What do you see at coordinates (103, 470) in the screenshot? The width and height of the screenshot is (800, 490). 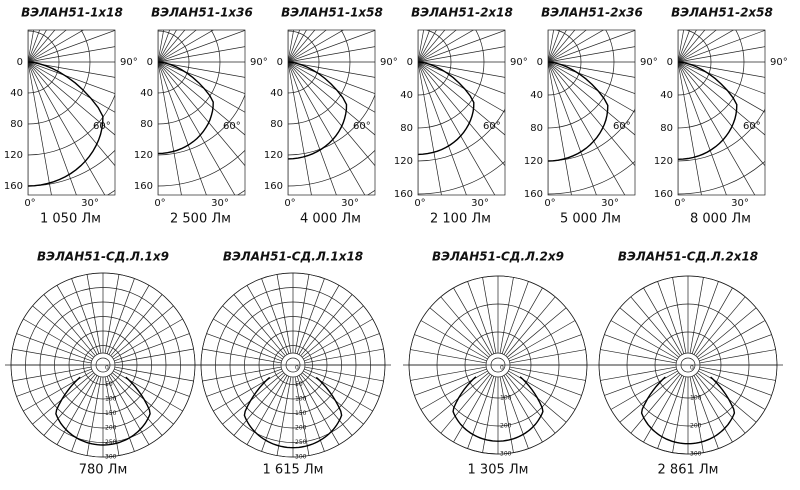 I see `flux-label: 780 Лм` at bounding box center [103, 470].